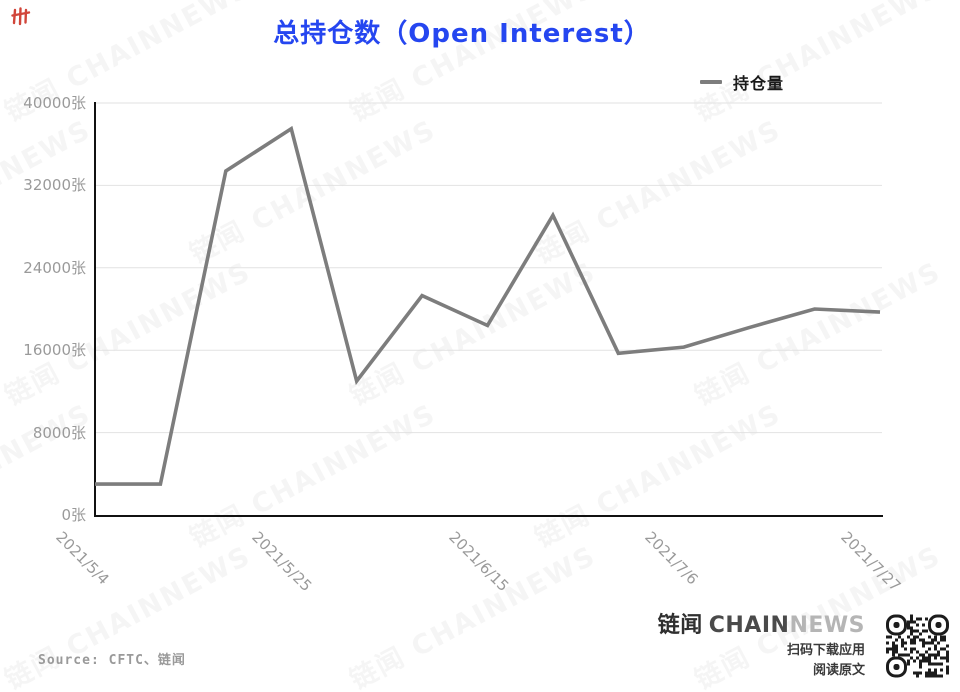 The height and width of the screenshot is (692, 960). I want to click on qr-finder-ring, so click(938, 625).